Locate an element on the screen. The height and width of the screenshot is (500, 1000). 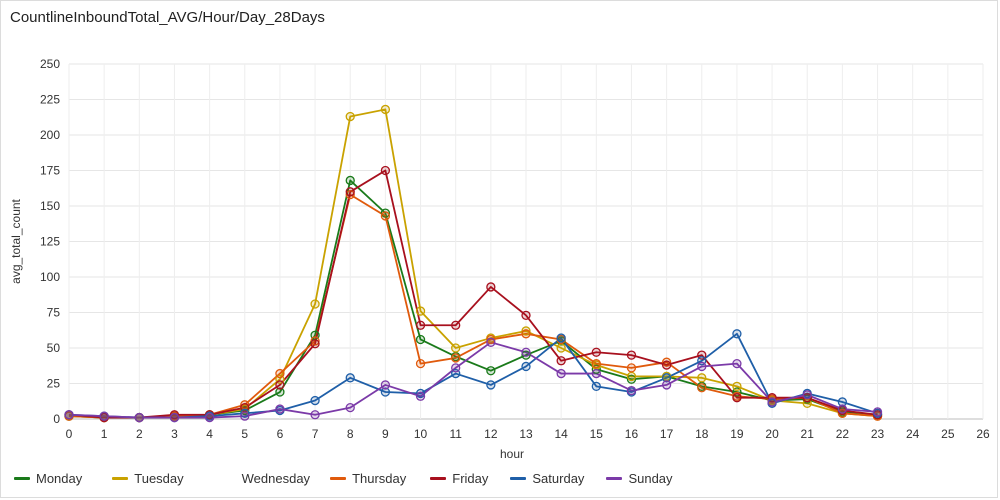
legend-label: Saturday is located at coordinates (558, 478).